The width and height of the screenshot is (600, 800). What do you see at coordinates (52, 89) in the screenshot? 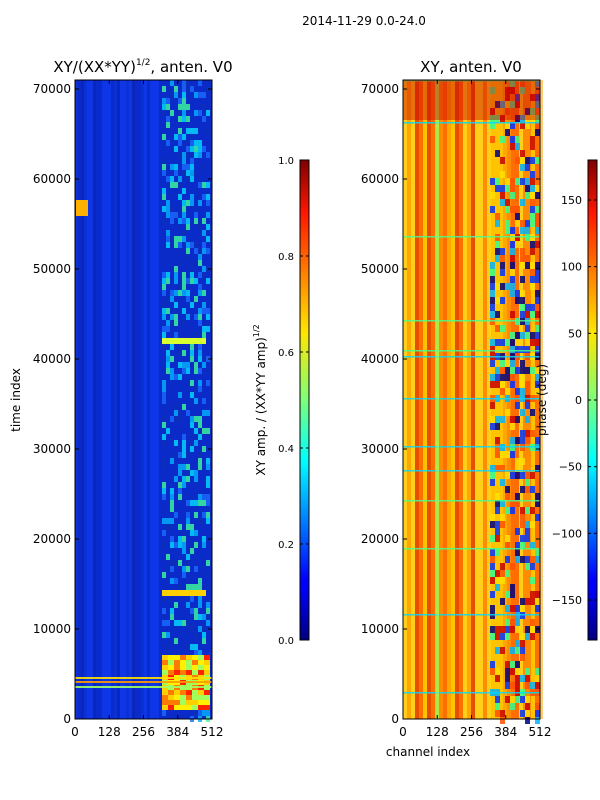
I see `y-tick-label: 70000` at bounding box center [52, 89].